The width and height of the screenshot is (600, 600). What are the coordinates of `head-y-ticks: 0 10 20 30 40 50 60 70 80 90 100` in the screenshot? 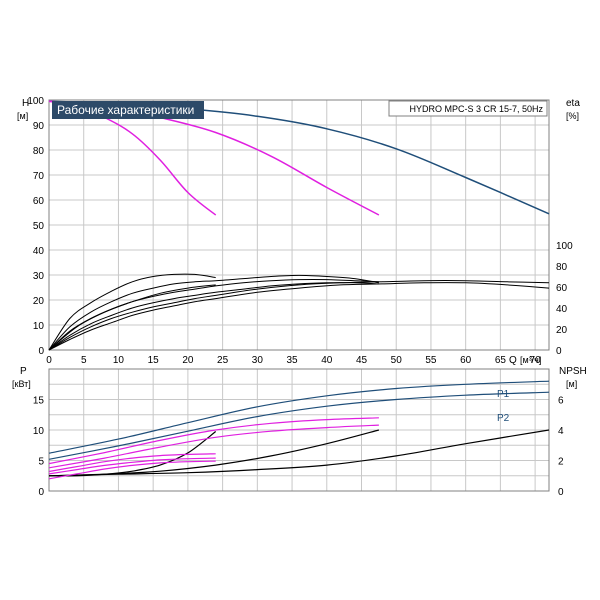 It's located at (35, 226).